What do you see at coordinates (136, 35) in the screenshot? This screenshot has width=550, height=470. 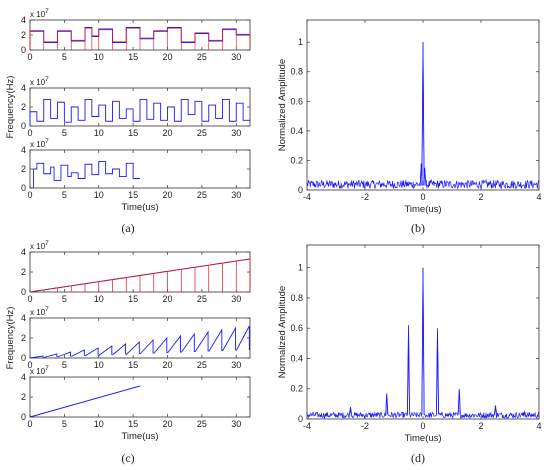 I see `chart-a1: 0 5 10 15 20 25 30 0 2 4 x 107` at bounding box center [136, 35].